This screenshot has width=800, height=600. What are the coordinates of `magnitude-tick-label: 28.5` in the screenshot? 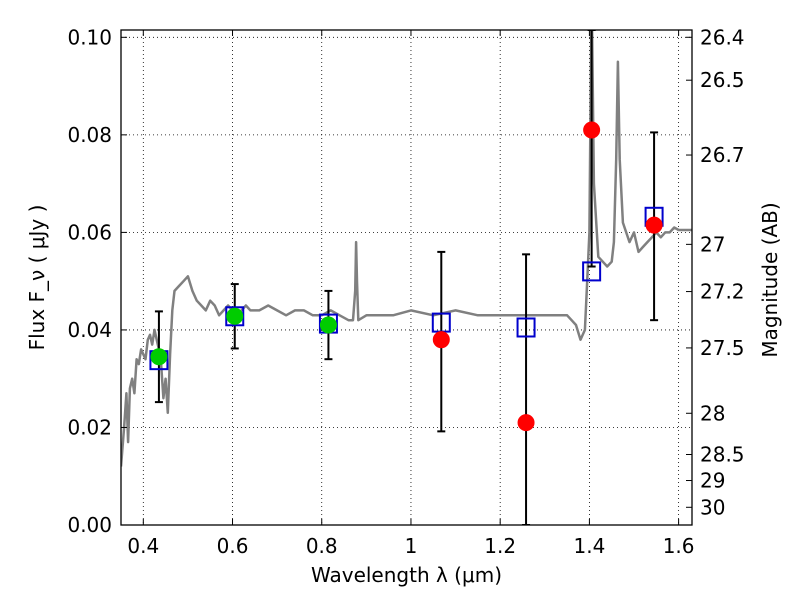 It's located at (722, 455).